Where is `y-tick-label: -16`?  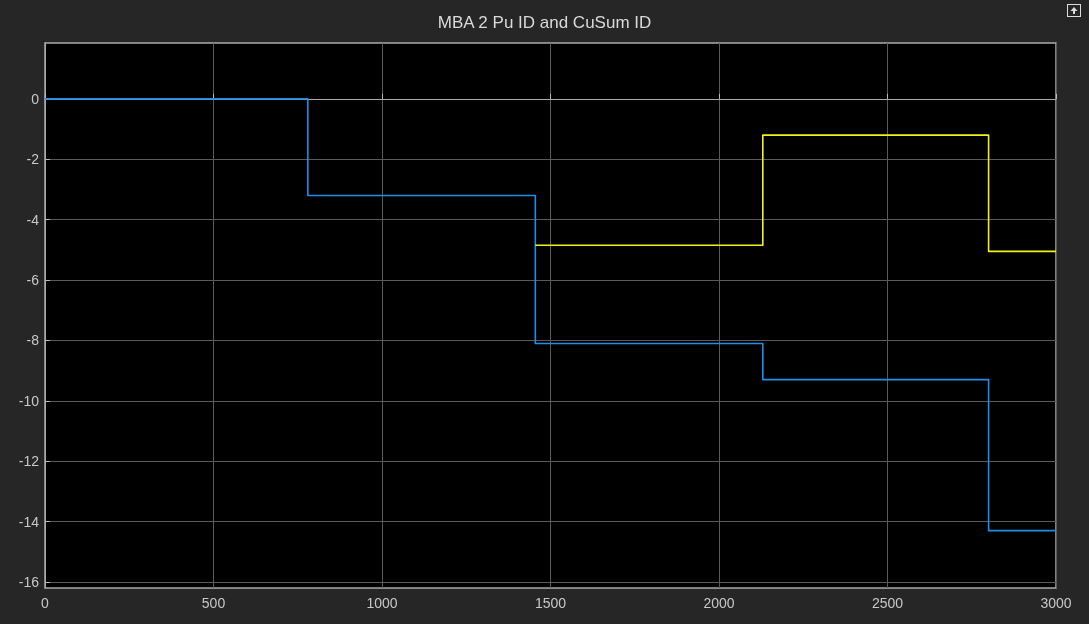 y-tick-label: -16 is located at coordinates (29, 581).